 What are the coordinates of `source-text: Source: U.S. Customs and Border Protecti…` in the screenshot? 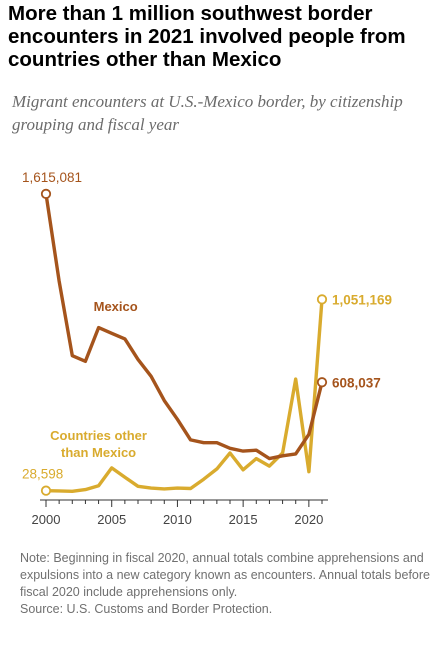 It's located at (146, 609).